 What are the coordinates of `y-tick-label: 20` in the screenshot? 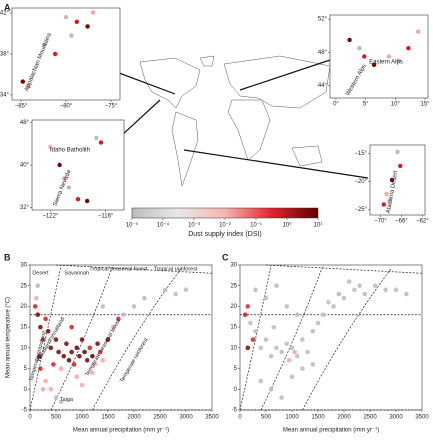 It's located at (23, 307).